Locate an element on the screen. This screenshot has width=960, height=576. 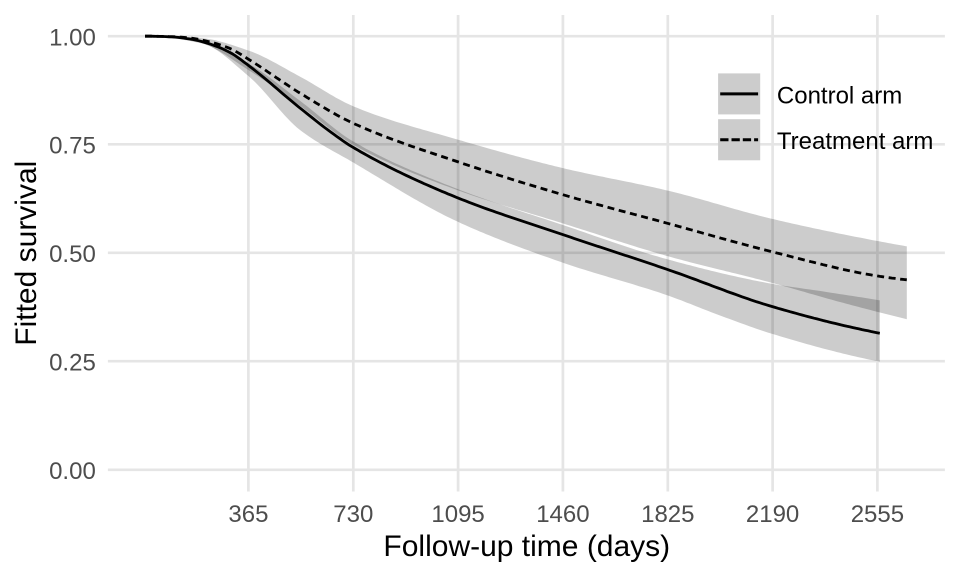
svg-text: 2555 is located at coordinates (877, 514).